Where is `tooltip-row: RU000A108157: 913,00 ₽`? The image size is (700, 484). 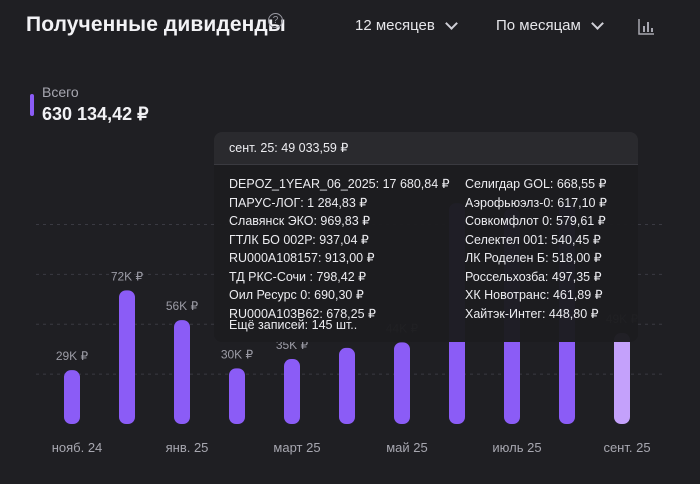 tooltip-row: RU000A108157: 913,00 ₽ is located at coordinates (302, 258).